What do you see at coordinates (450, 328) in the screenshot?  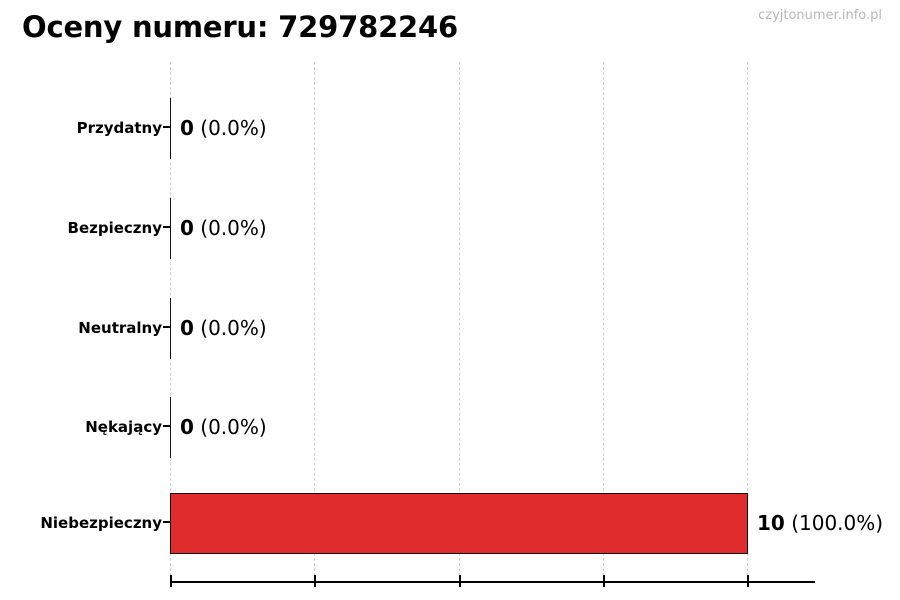 I see `bar-row: Neutralny 0 (0.0%)` at bounding box center [450, 328].